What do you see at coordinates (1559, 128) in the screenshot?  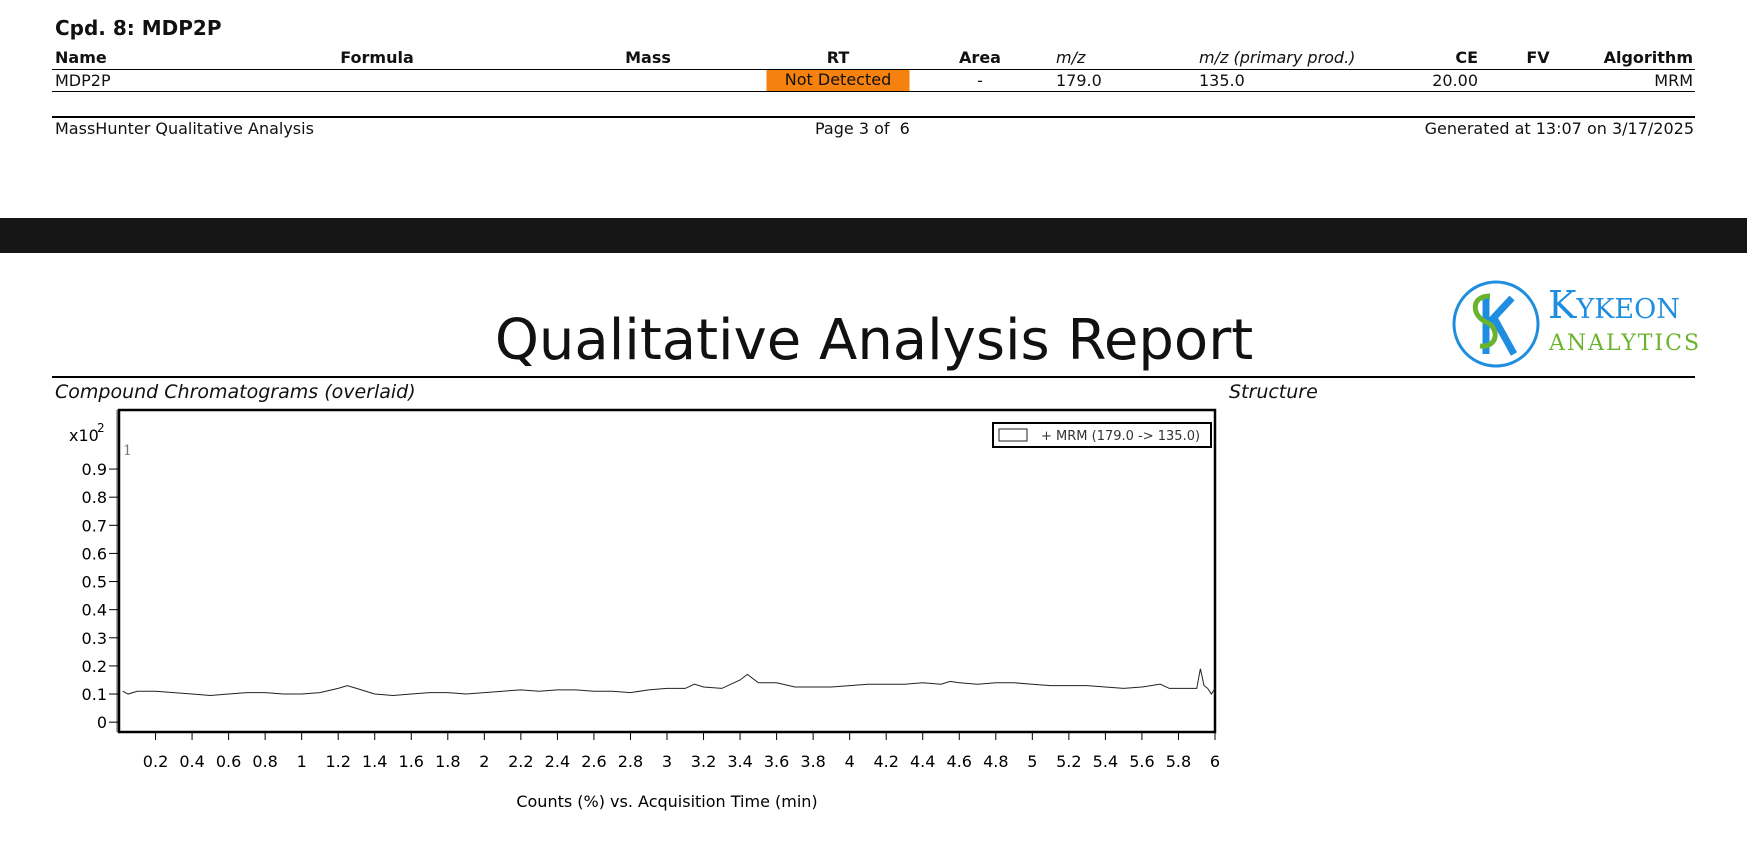 I see `footer-right: Generated at 13:07 on 3/17/2025` at bounding box center [1559, 128].